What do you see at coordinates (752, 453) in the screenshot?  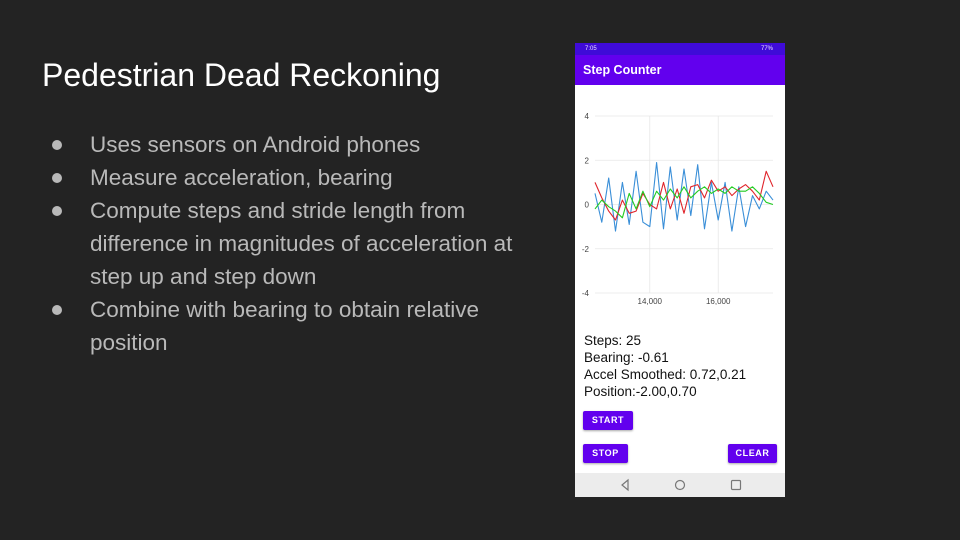 I see `clear-button: CLEAR` at bounding box center [752, 453].